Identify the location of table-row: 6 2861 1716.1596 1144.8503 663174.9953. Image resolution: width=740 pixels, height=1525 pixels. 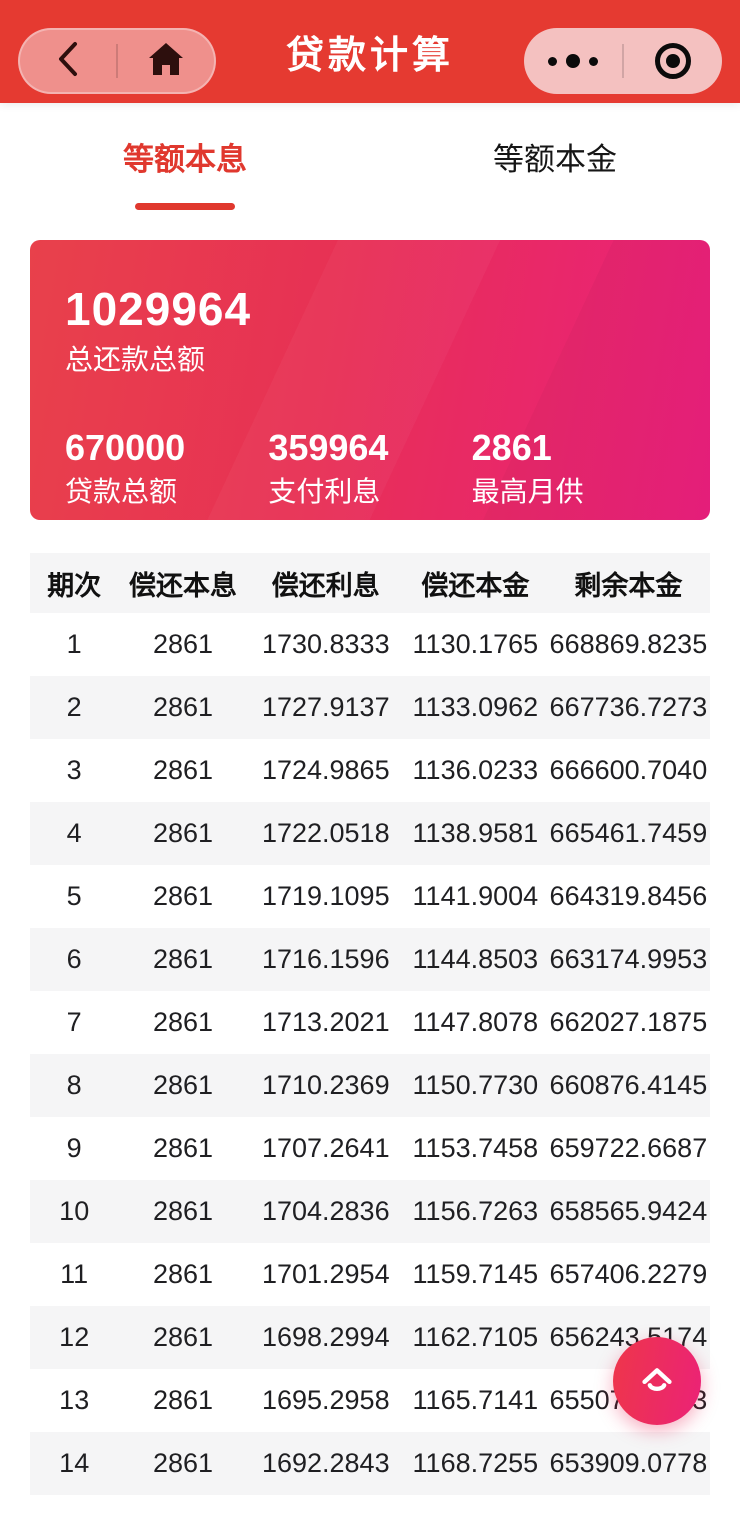
(370, 959).